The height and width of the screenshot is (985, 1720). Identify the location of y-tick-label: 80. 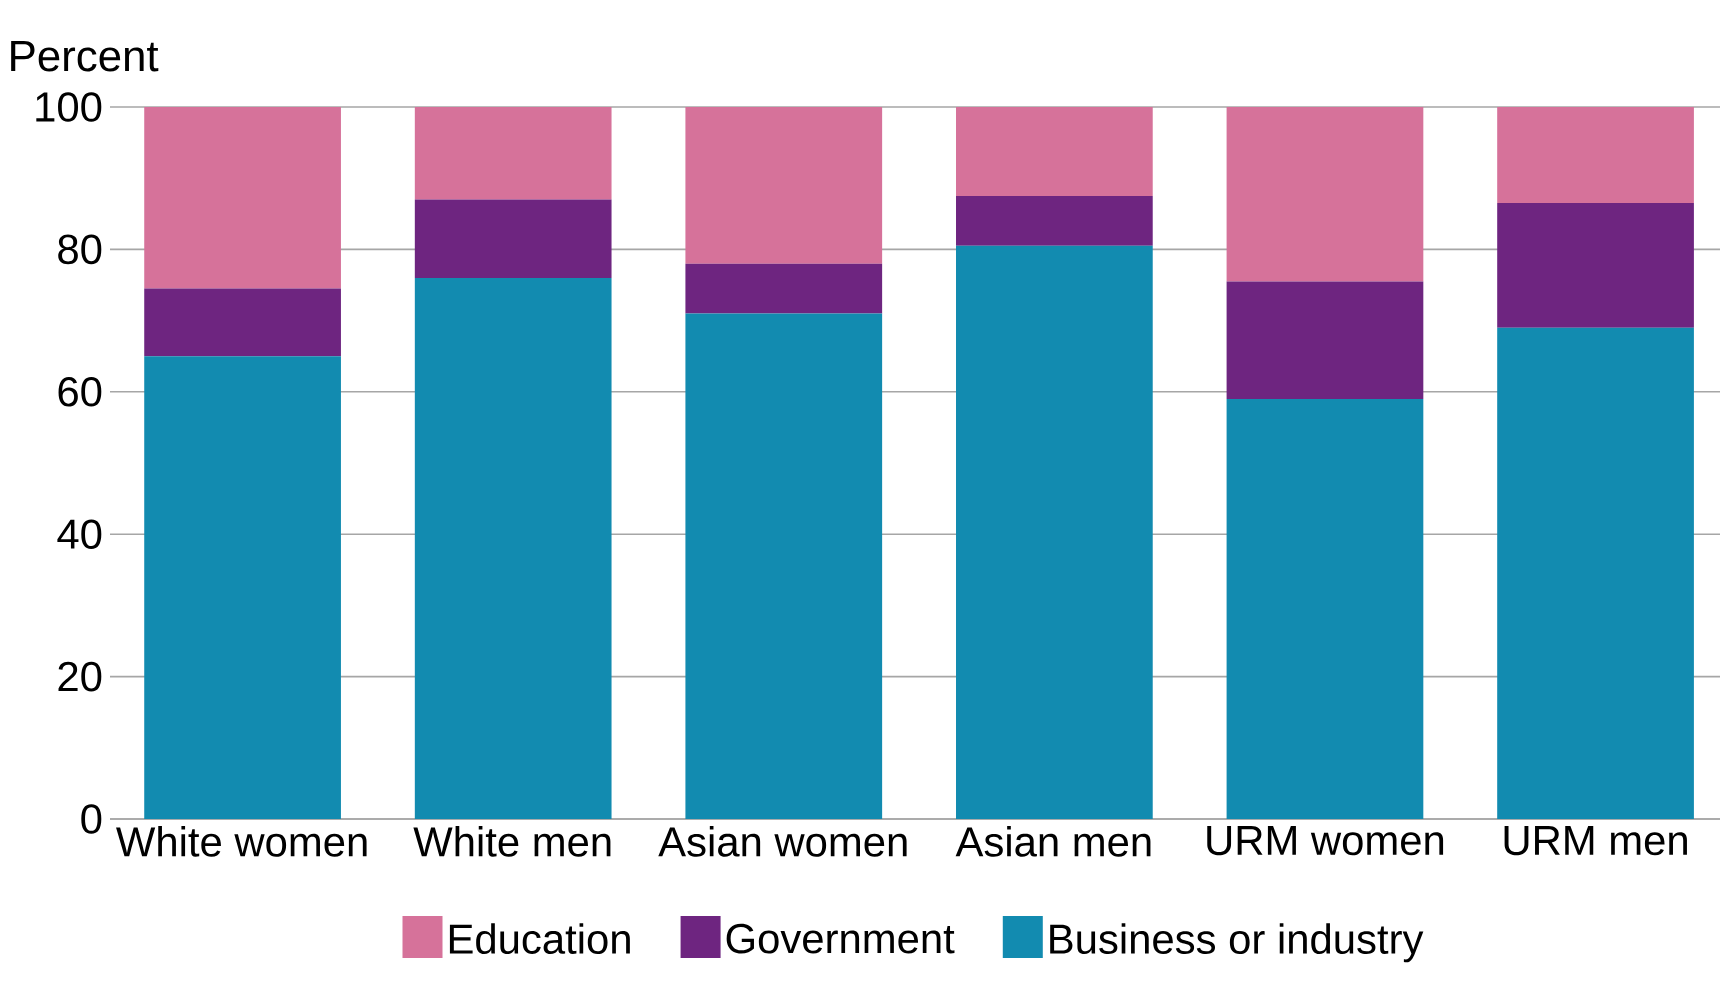
(80, 249).